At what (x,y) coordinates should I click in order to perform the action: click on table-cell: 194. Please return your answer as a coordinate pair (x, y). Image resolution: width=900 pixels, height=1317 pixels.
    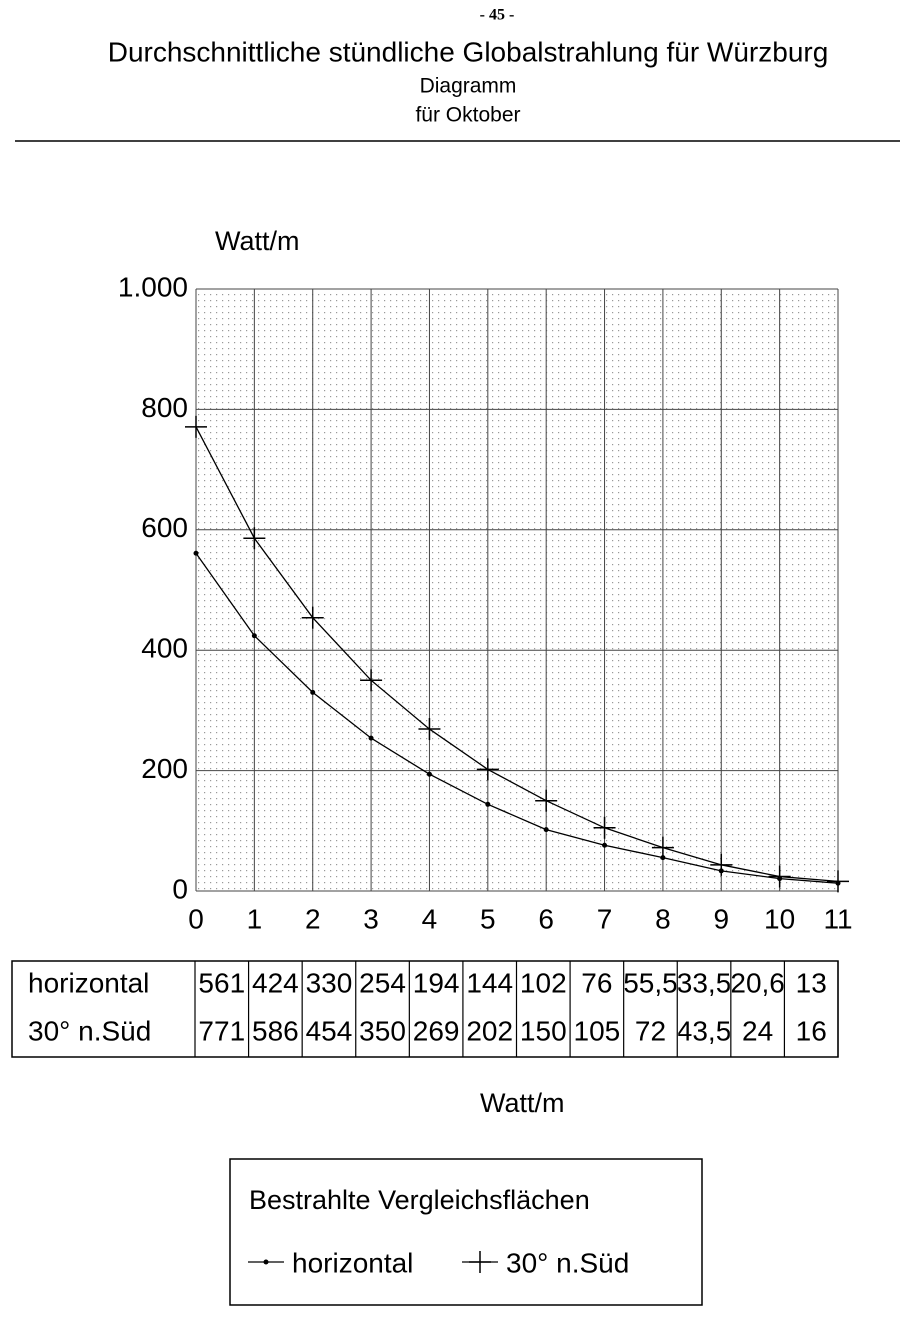
    Looking at the image, I should click on (436, 982).